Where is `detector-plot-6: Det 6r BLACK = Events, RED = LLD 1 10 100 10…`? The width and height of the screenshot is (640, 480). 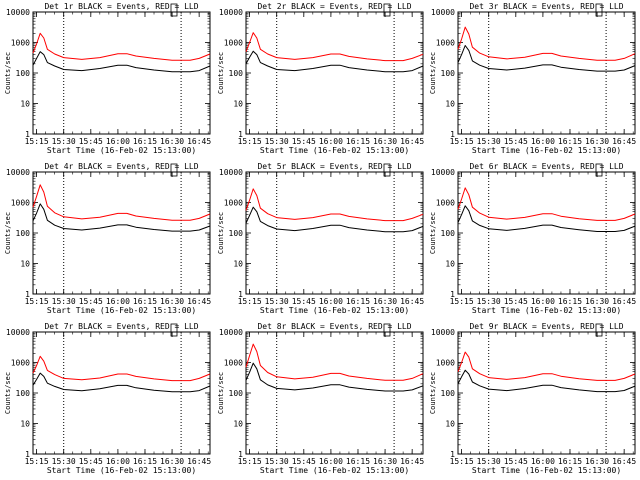
detector-plot-6: Det 6r BLACK = Events, RED = LLD 1 10 100 10… is located at coordinates (532, 238).